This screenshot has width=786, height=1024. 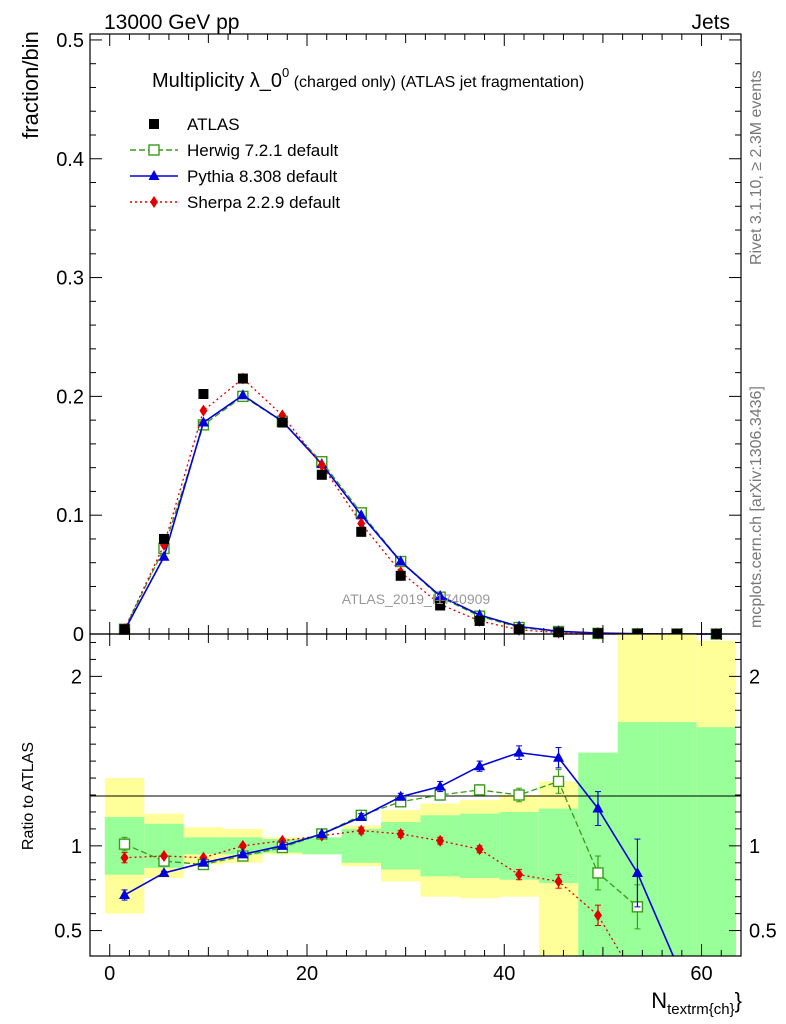 I want to click on ratio-y-tick-label-right: 1, so click(x=754, y=847).